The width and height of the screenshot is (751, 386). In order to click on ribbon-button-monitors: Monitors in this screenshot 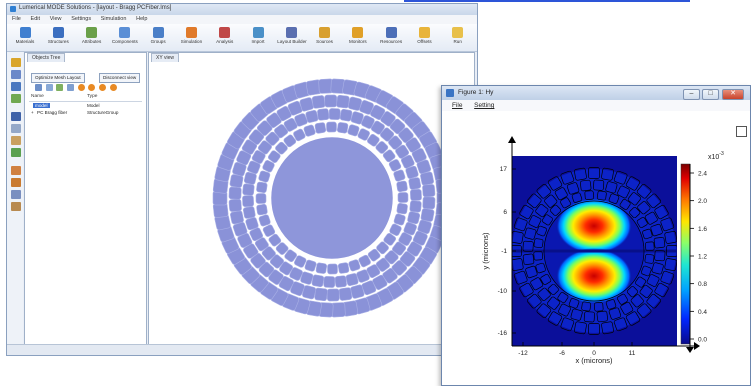, I will do `click(358, 37)`.